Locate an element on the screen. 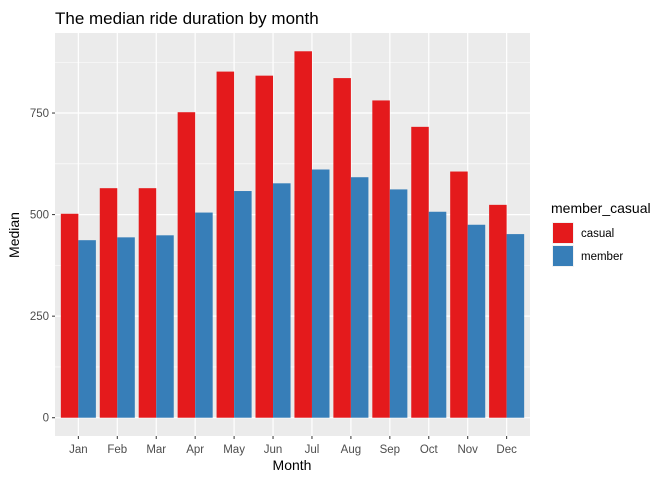  x-tick-label: Jun is located at coordinates (273, 450).